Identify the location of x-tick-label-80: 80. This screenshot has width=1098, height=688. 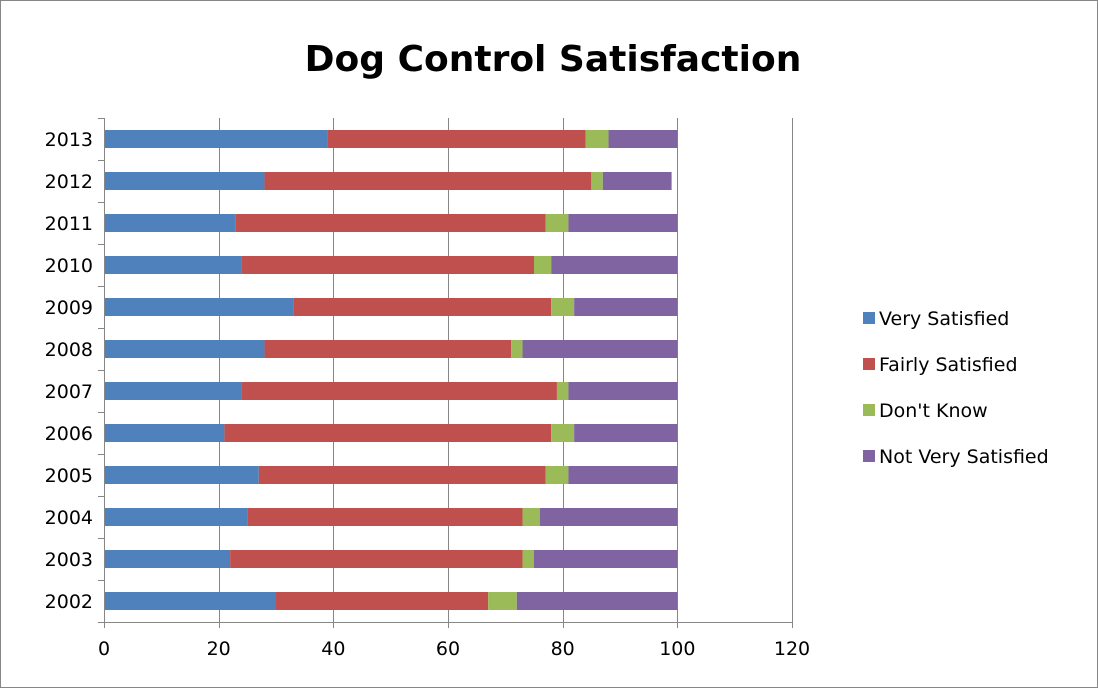
(563, 649).